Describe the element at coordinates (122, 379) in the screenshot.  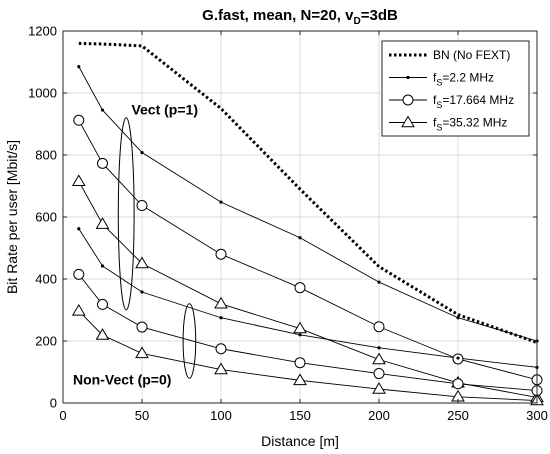
I see `annotation-label: Non-Vect (p=0)` at that location.